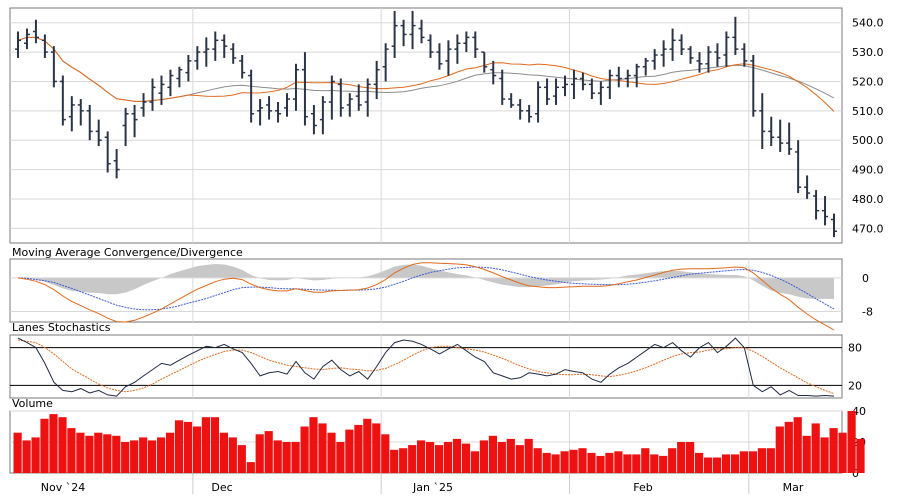 Image resolution: width=900 pixels, height=500 pixels. Describe the element at coordinates (855, 385) in the screenshot. I see `stochastics-tick-label: 20` at that location.